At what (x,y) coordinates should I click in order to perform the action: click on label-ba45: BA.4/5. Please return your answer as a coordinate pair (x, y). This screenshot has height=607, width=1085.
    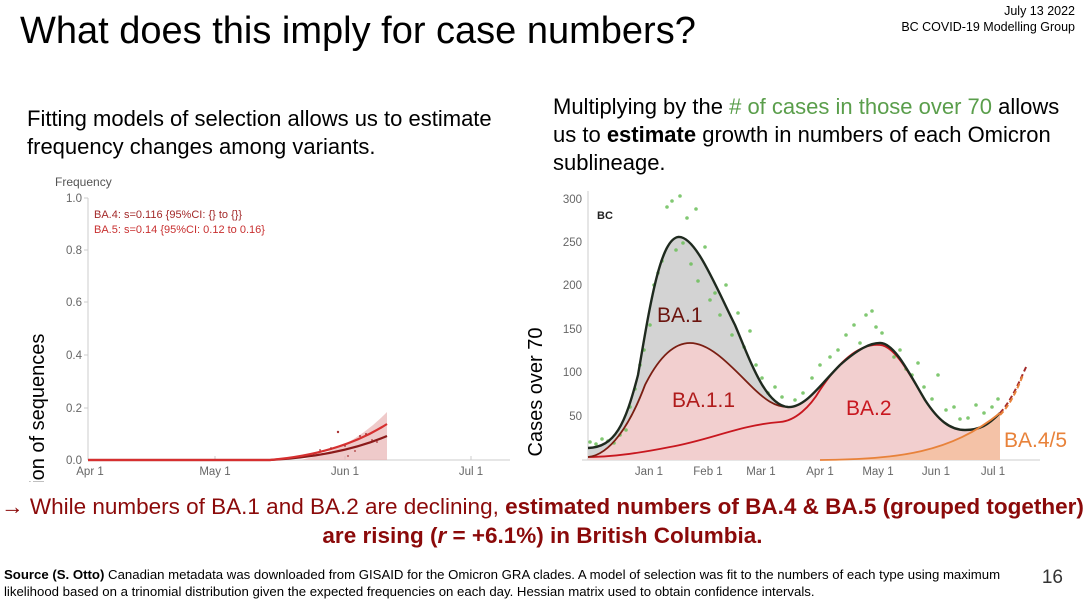
    Looking at the image, I should click on (1035, 440).